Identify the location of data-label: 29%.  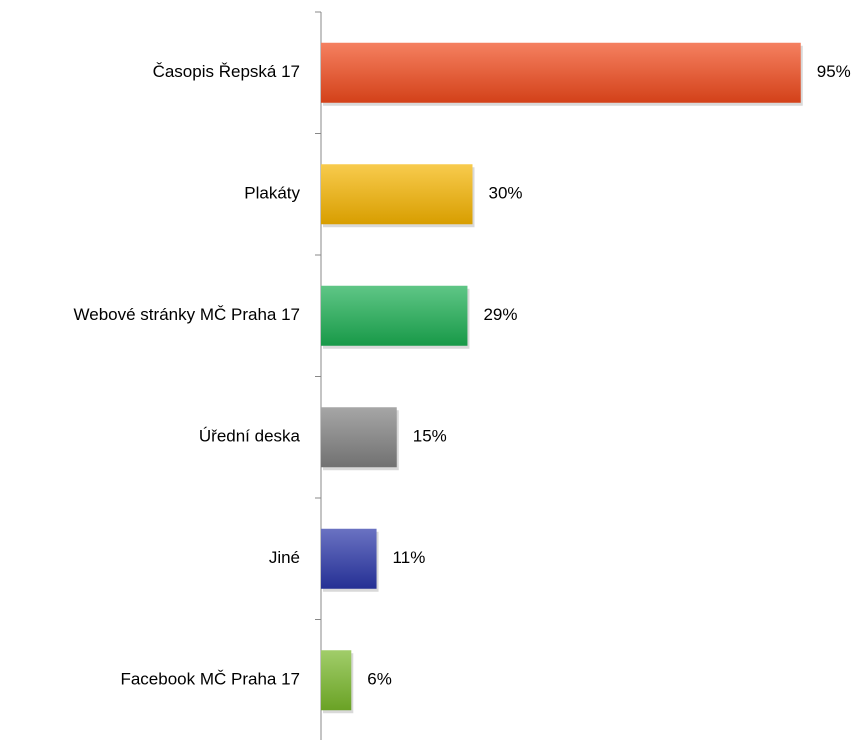
(500, 314).